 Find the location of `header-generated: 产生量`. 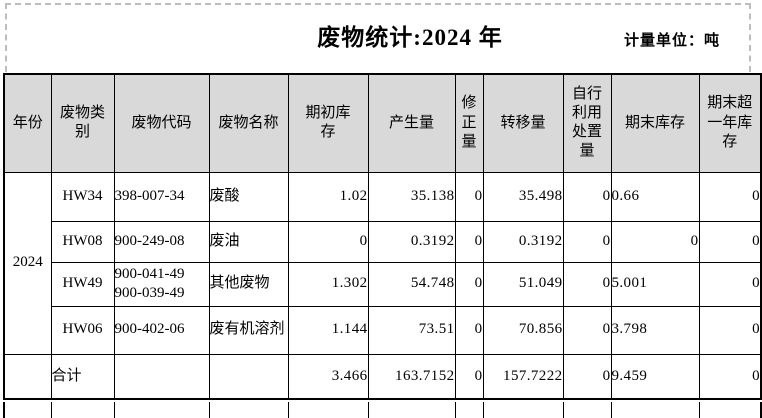

header-generated: 产生量 is located at coordinates (411, 123).